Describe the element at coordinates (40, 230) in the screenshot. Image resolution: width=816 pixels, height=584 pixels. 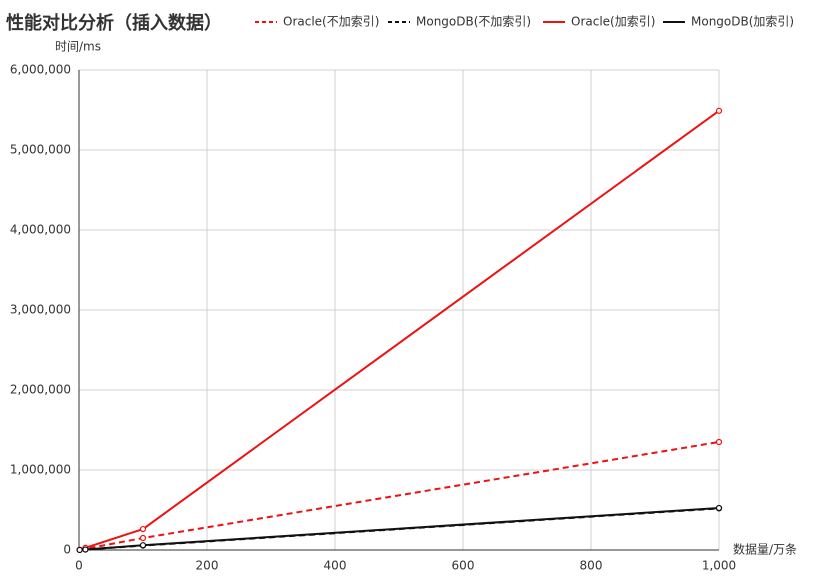
I see `y-tick-label: 4,000,000` at that location.